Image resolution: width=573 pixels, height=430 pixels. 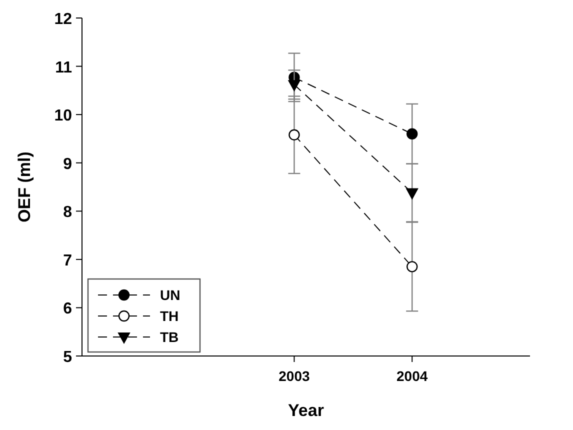 What do you see at coordinates (63, 19) in the screenshot?
I see `y-tick-label: 12` at bounding box center [63, 19].